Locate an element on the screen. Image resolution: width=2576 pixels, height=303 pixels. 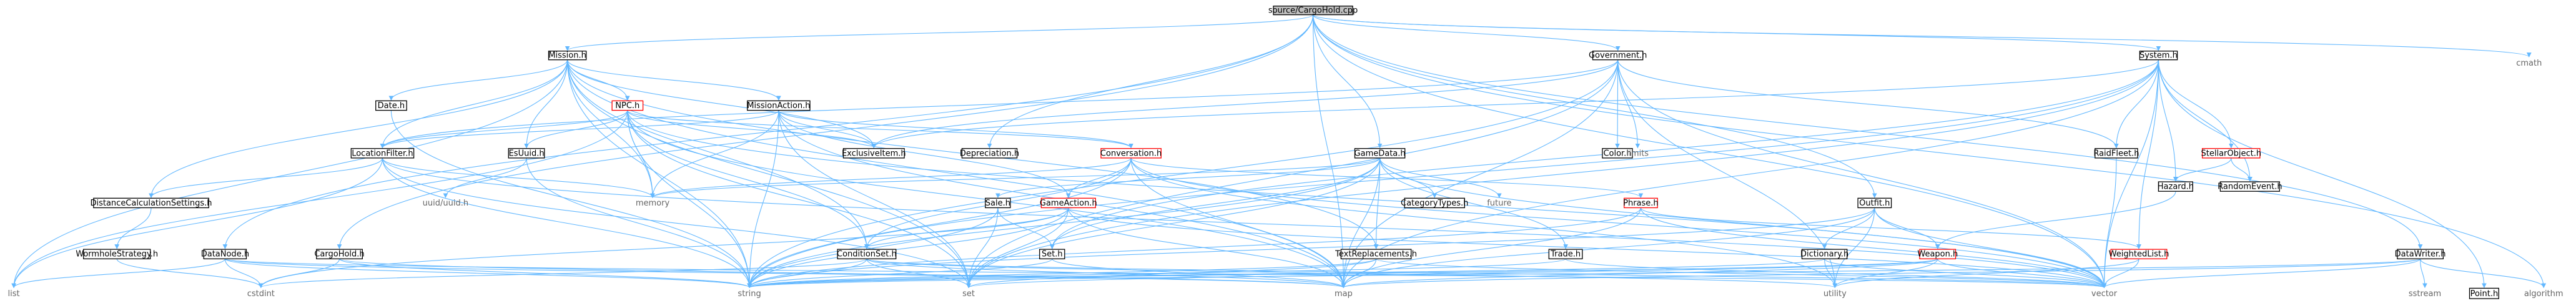
edge-outfit_h-to-utility is located at coordinates (1854, 248).